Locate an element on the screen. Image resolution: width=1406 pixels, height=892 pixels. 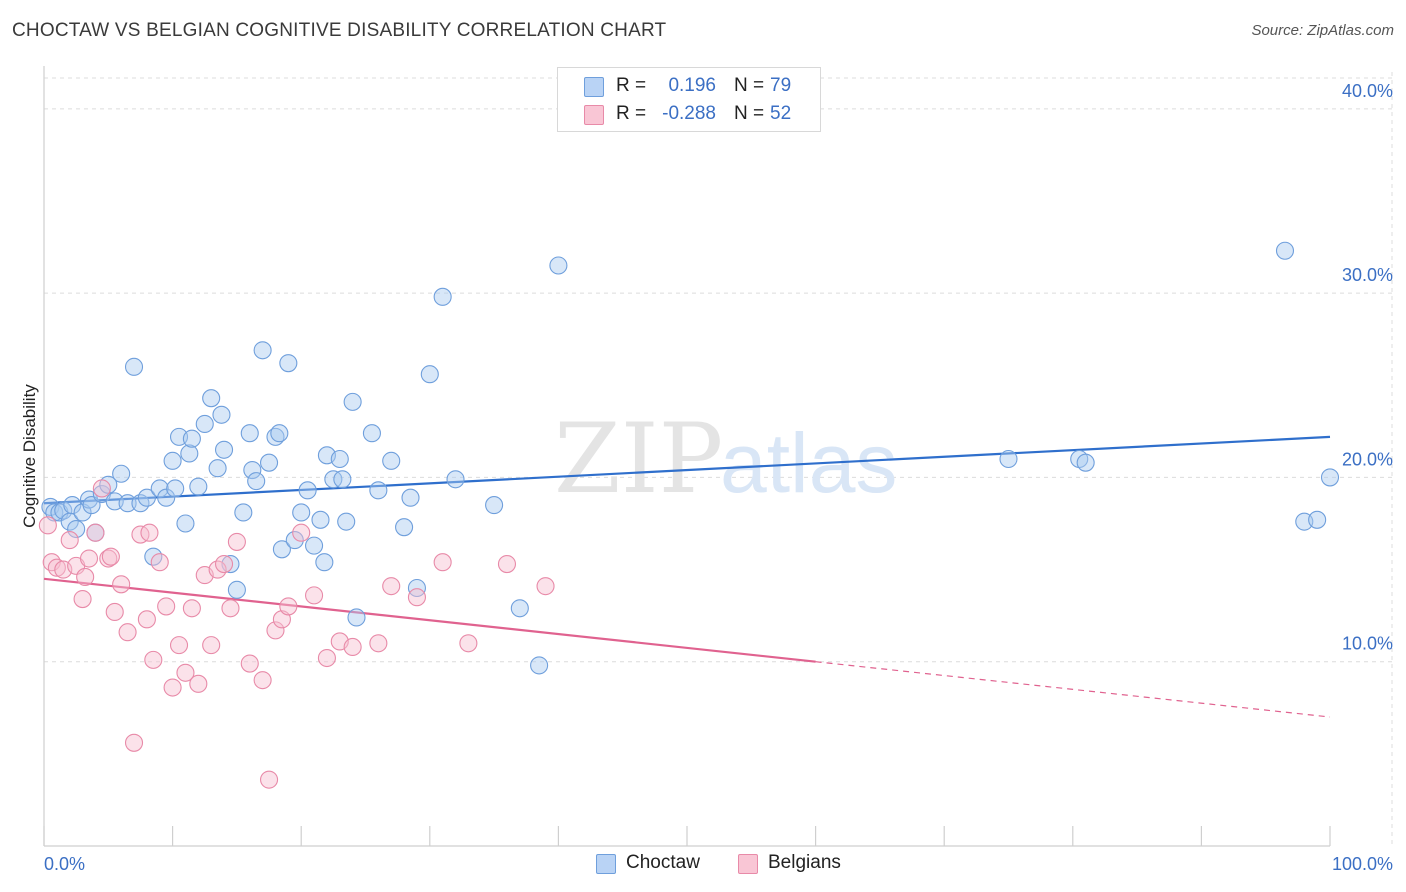
belgians-trend-line is located at coordinates (429, 620).